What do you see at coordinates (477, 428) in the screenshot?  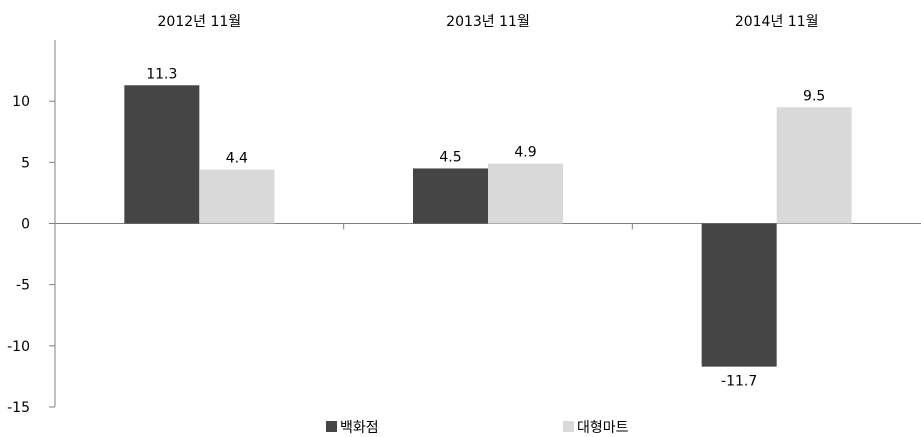 I see `legend: 백화점 대형마트` at bounding box center [477, 428].